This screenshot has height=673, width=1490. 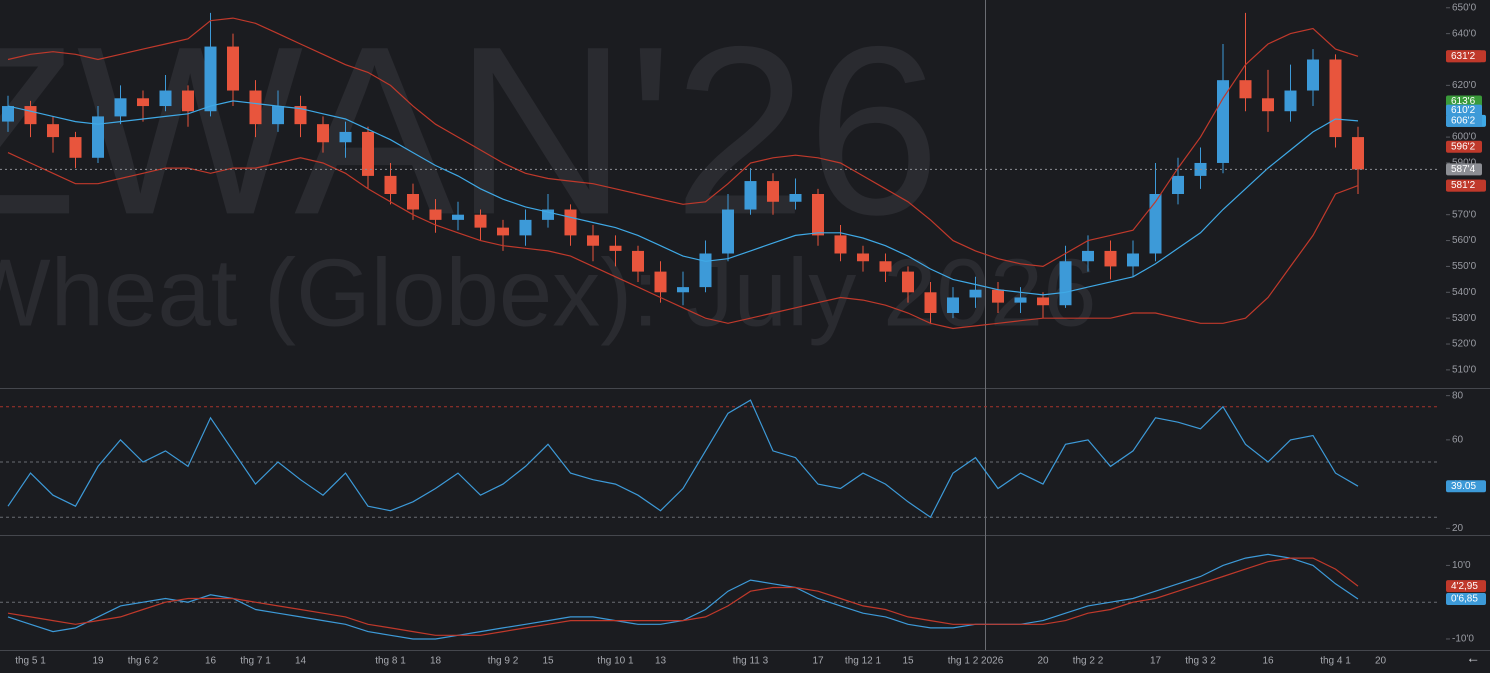 What do you see at coordinates (751, 661) in the screenshot?
I see `x-tick-label: thg 11 3` at bounding box center [751, 661].